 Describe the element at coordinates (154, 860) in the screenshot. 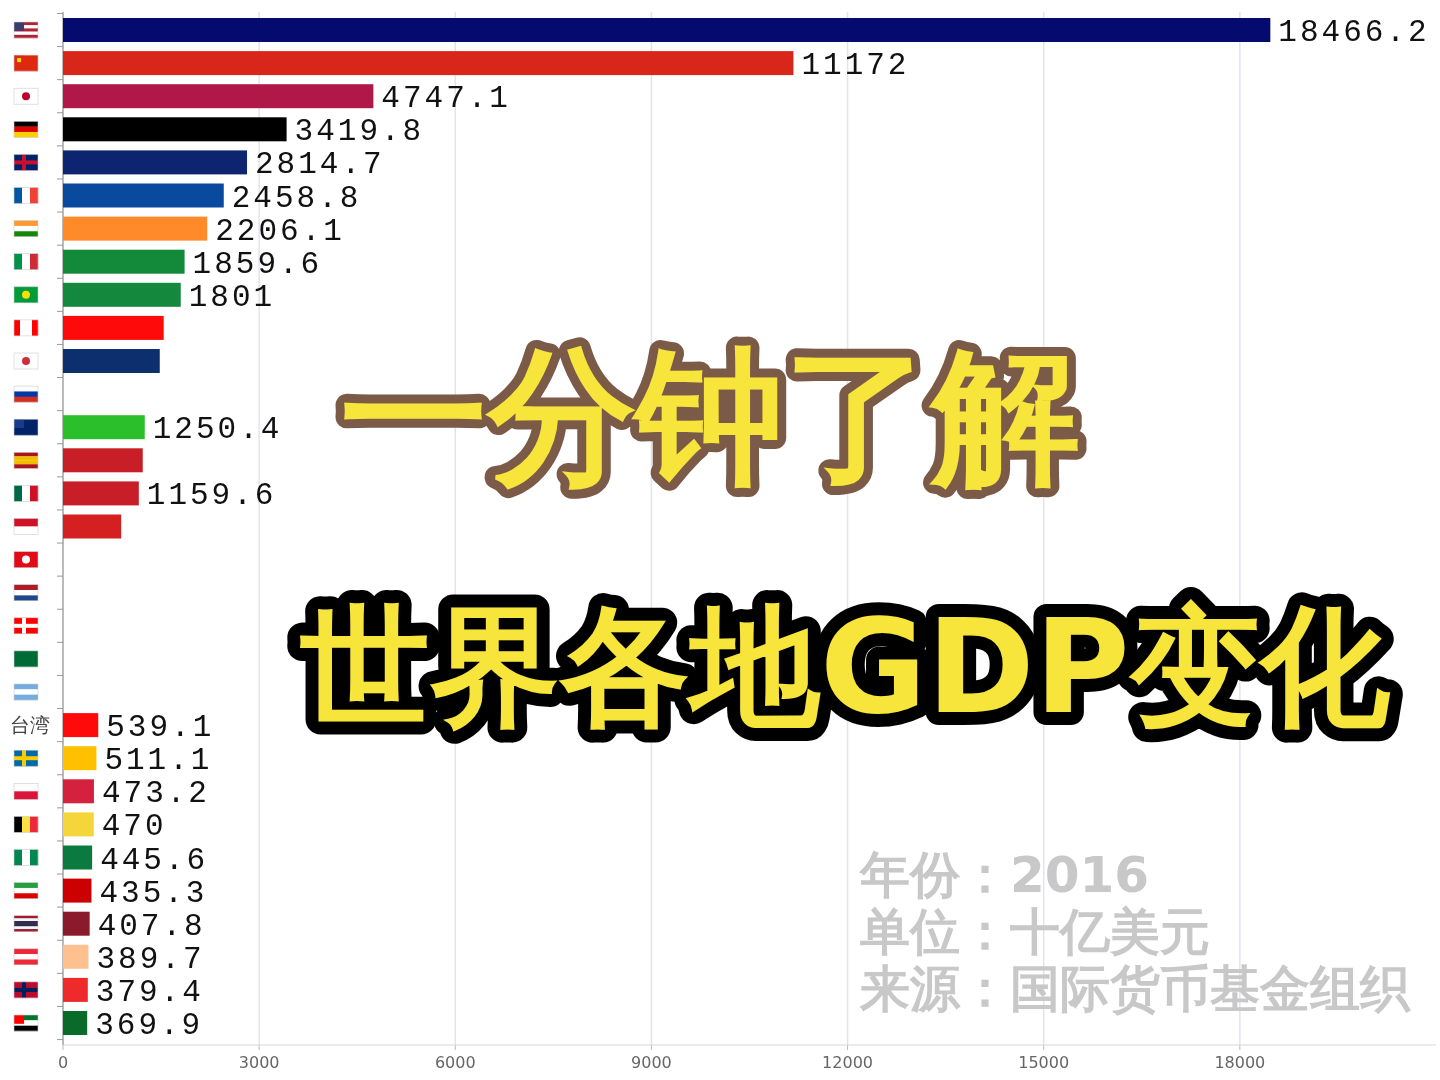

I see `data-label: 445.6` at that location.